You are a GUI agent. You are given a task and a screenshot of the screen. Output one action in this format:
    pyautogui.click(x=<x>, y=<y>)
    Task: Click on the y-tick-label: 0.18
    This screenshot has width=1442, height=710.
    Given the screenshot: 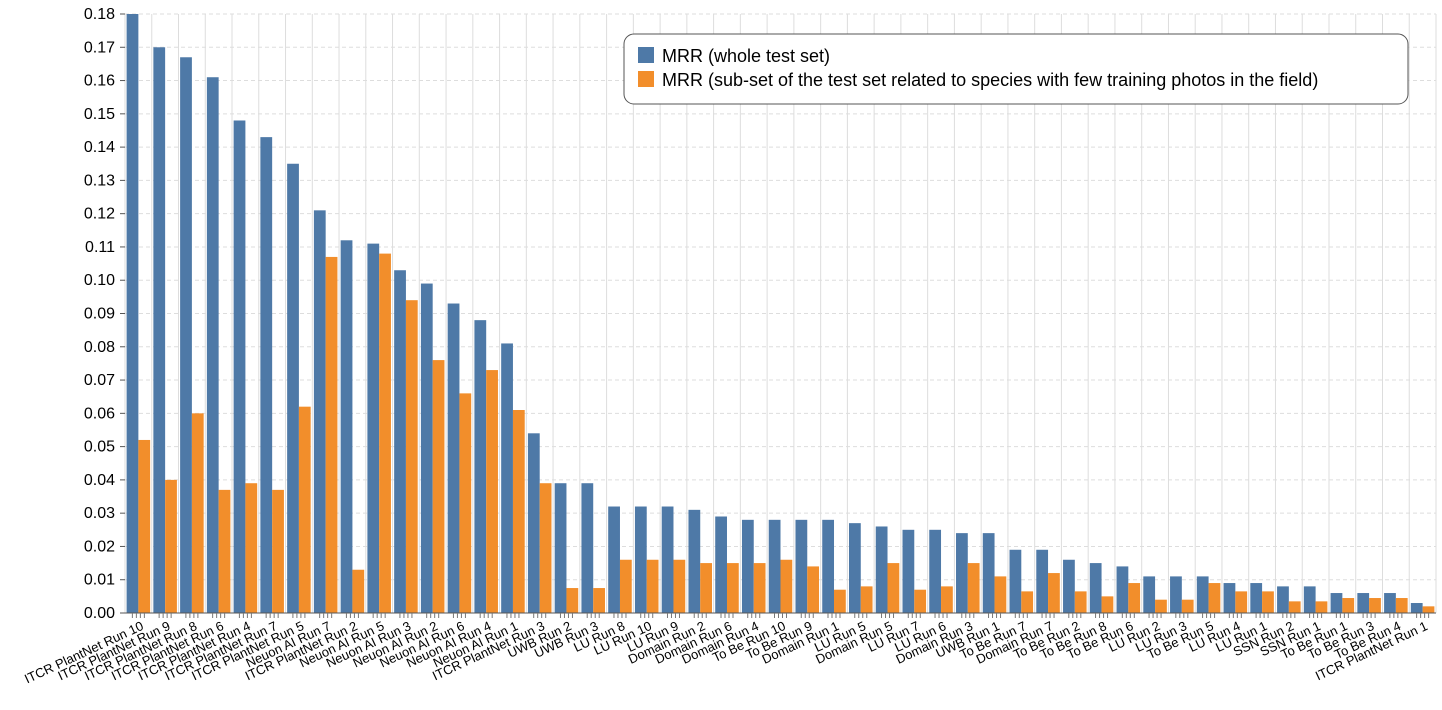 What is the action you would take?
    pyautogui.click(x=99, y=14)
    